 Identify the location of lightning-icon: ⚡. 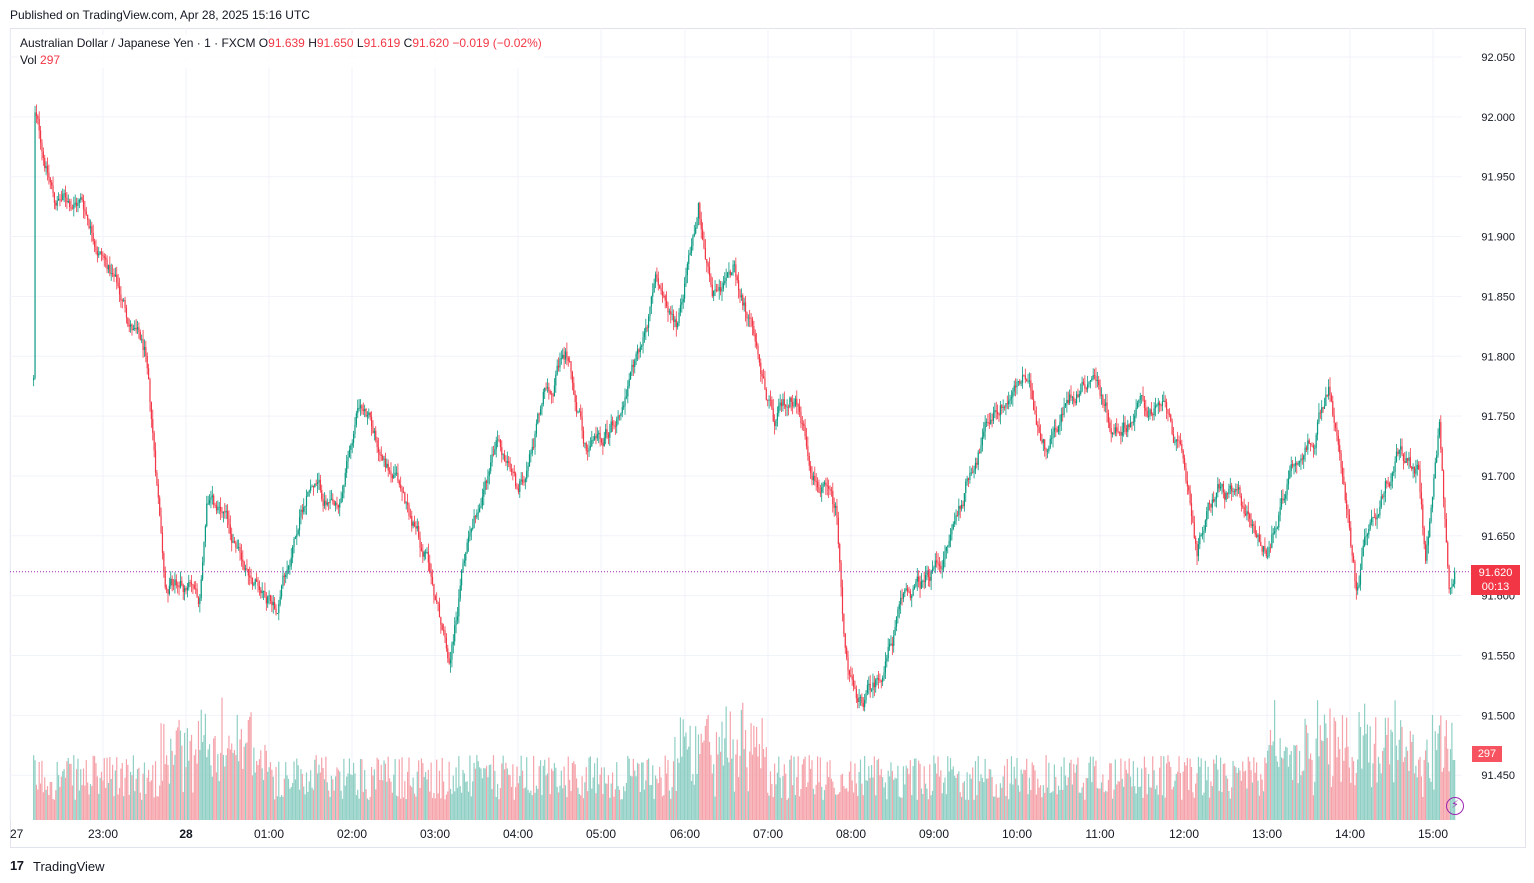
(1455, 806).